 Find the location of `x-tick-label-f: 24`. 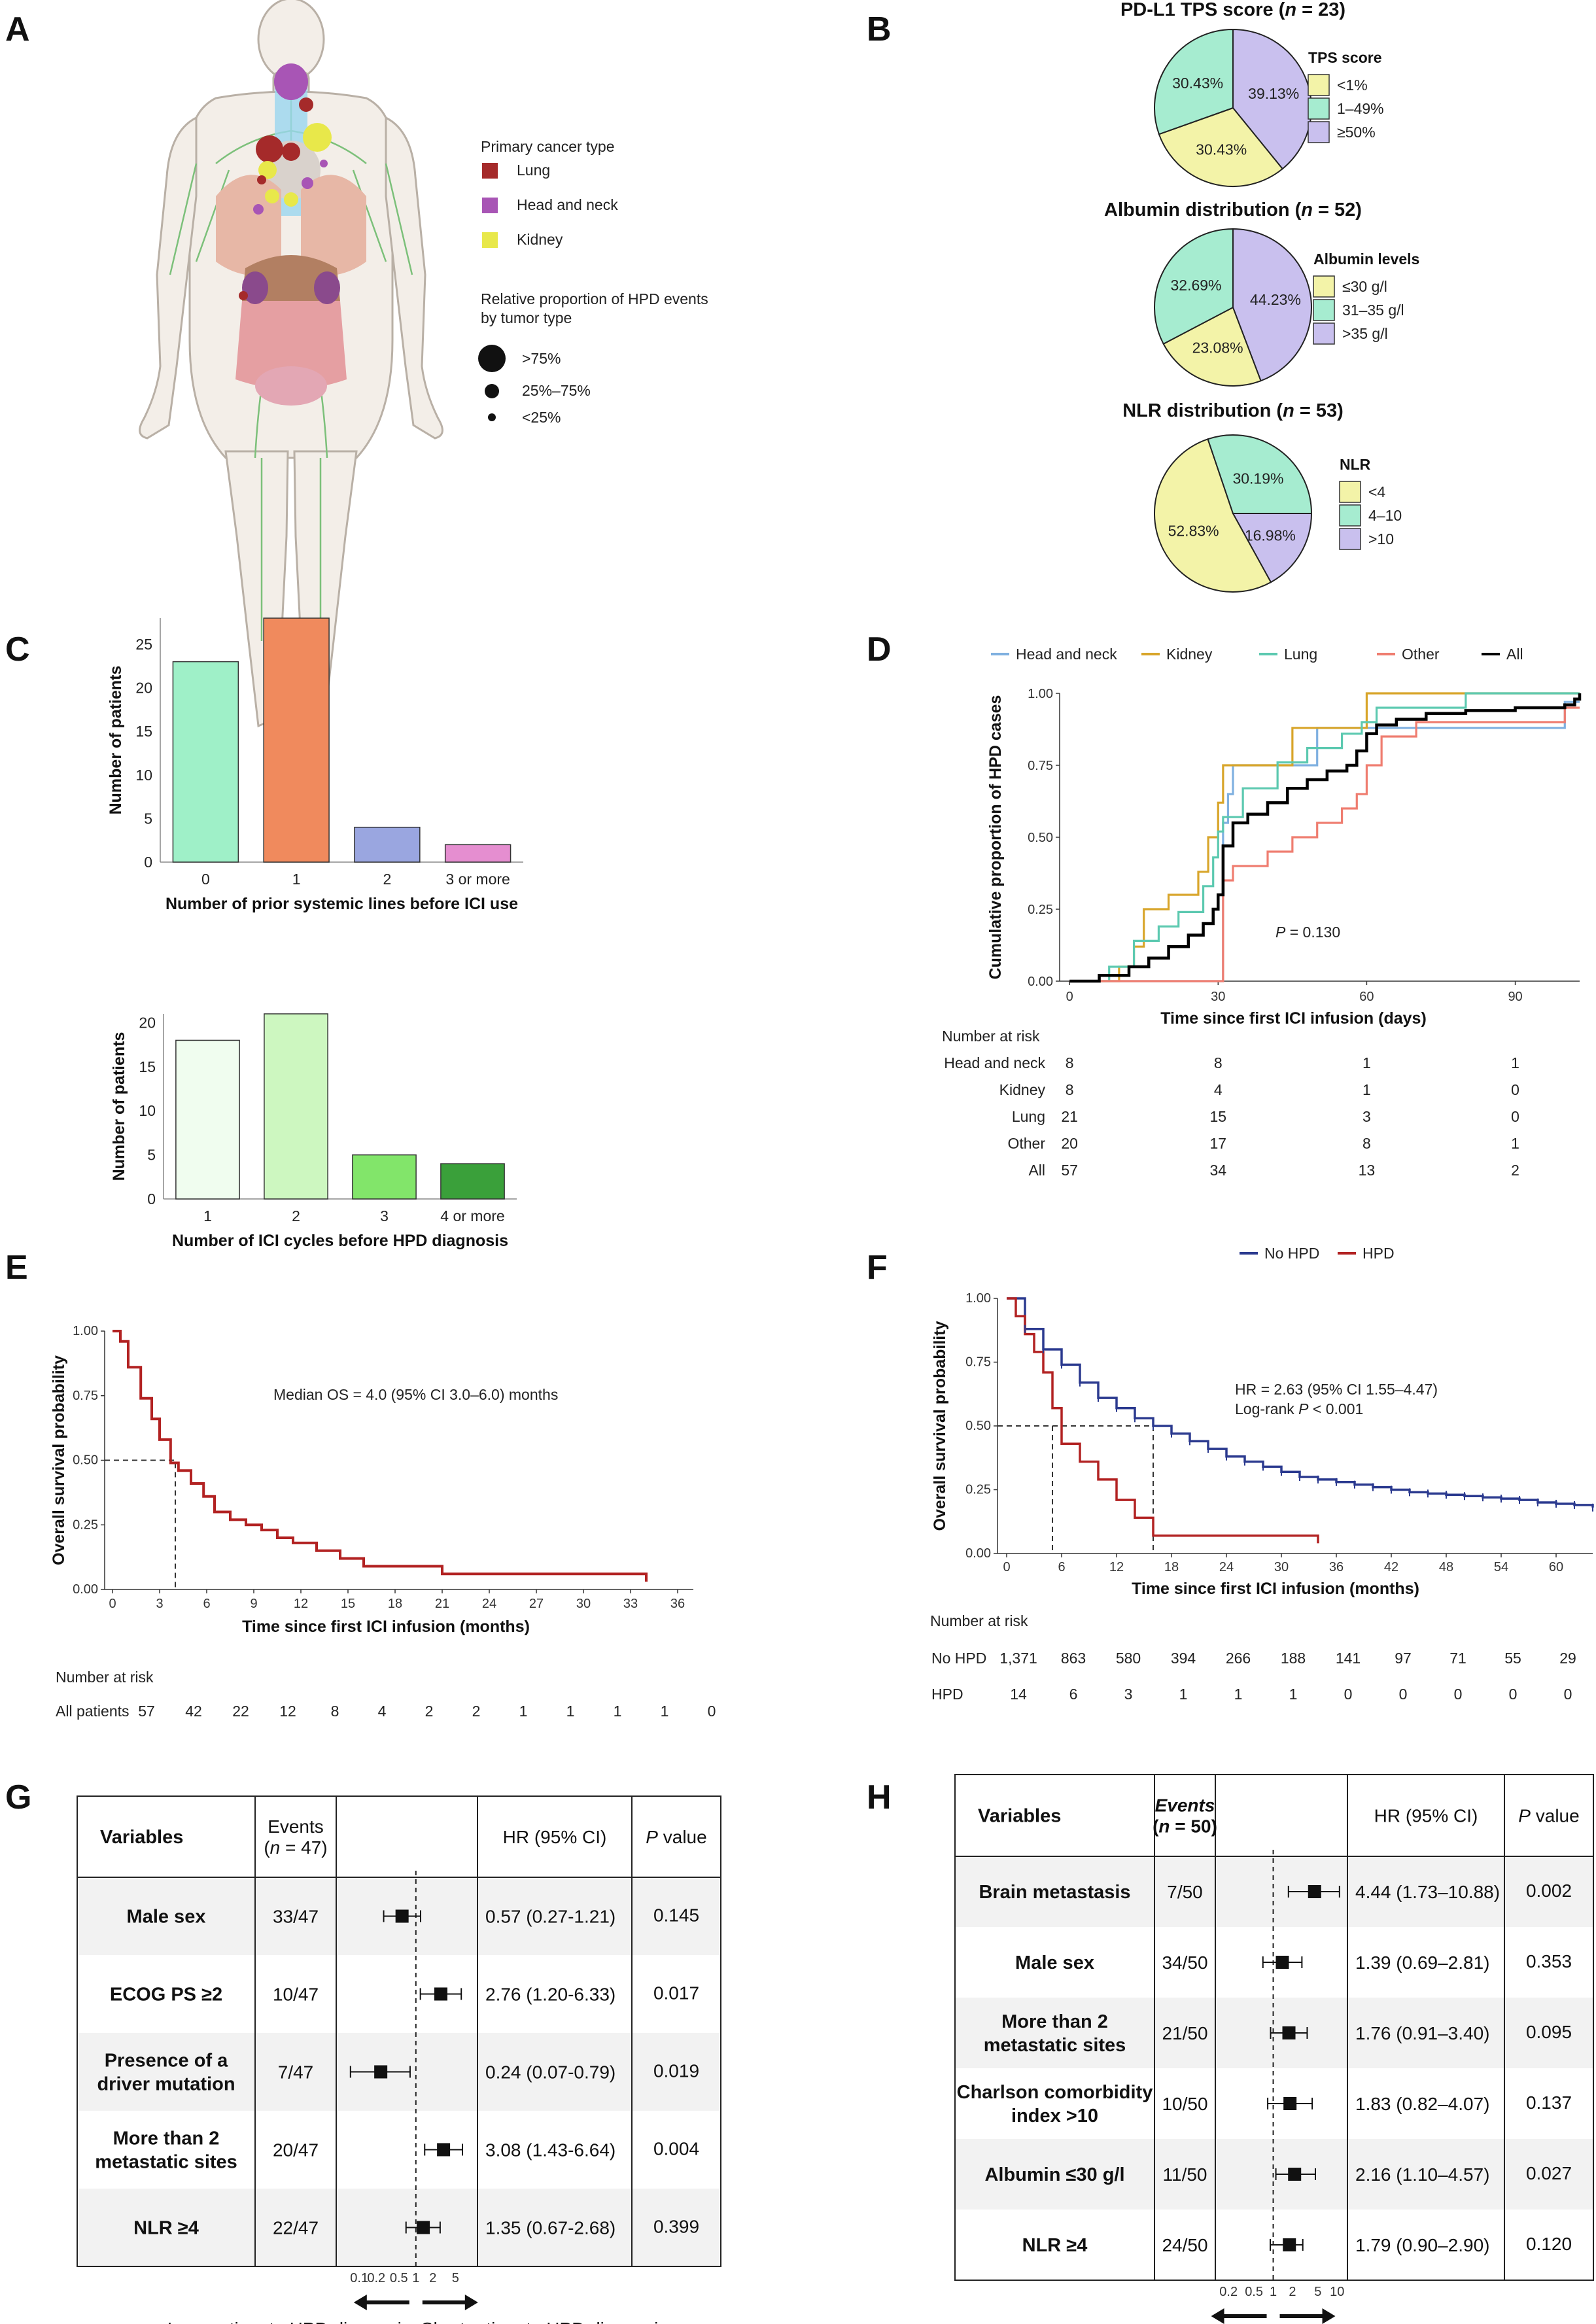

x-tick-label-f: 24 is located at coordinates (1226, 1567).